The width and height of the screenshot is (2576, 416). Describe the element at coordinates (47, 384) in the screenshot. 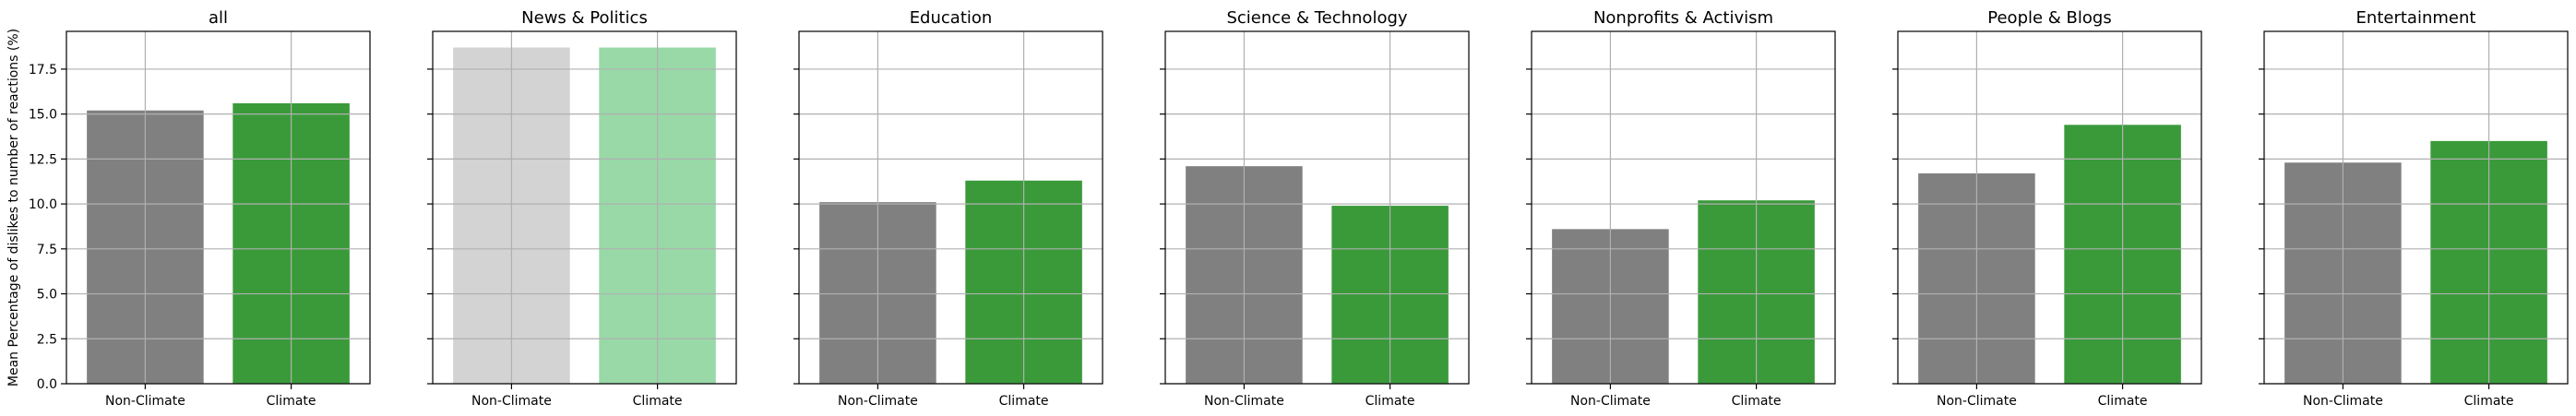

I see `y-tick-label: 0.0` at that location.